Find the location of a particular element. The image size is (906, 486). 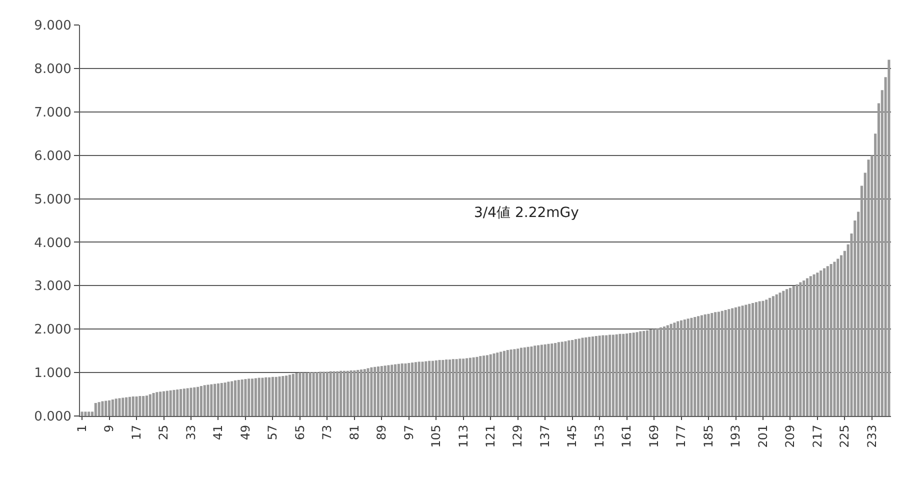

x-tick-label: 113 is located at coordinates (463, 436).